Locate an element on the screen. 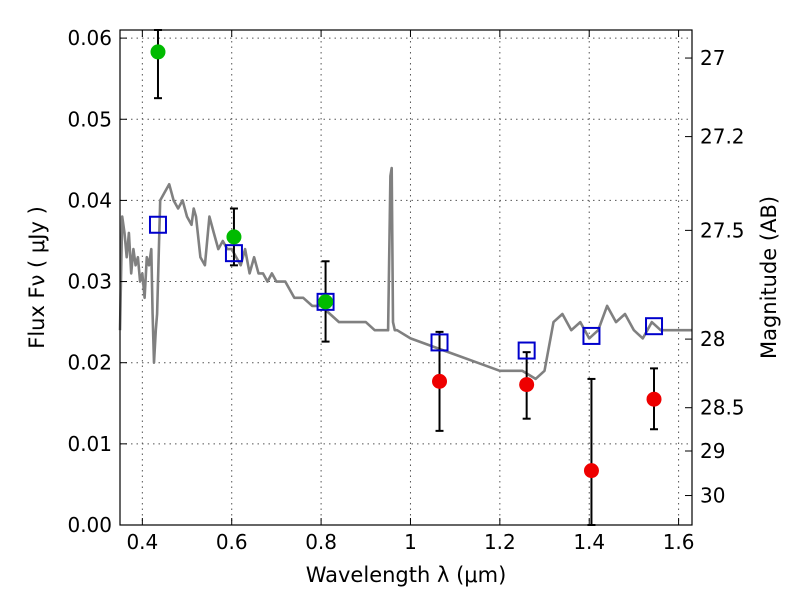 The height and width of the screenshot is (600, 800). detection-error-bar is located at coordinates (157, 64).